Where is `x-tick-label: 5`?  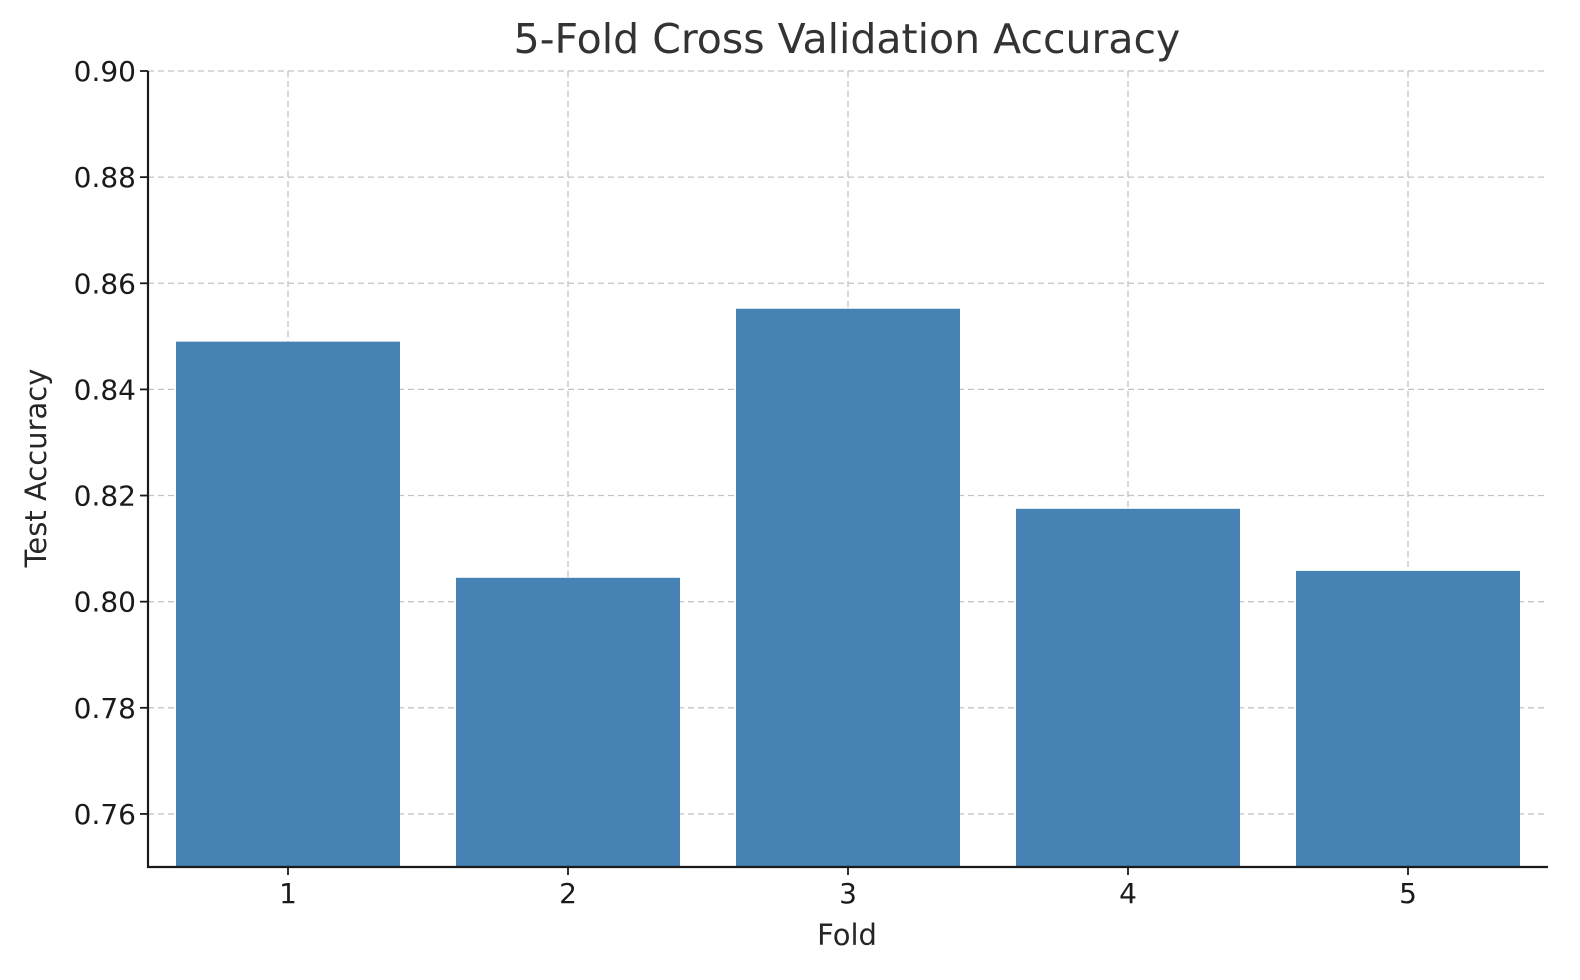
x-tick-label: 5 is located at coordinates (1408, 893).